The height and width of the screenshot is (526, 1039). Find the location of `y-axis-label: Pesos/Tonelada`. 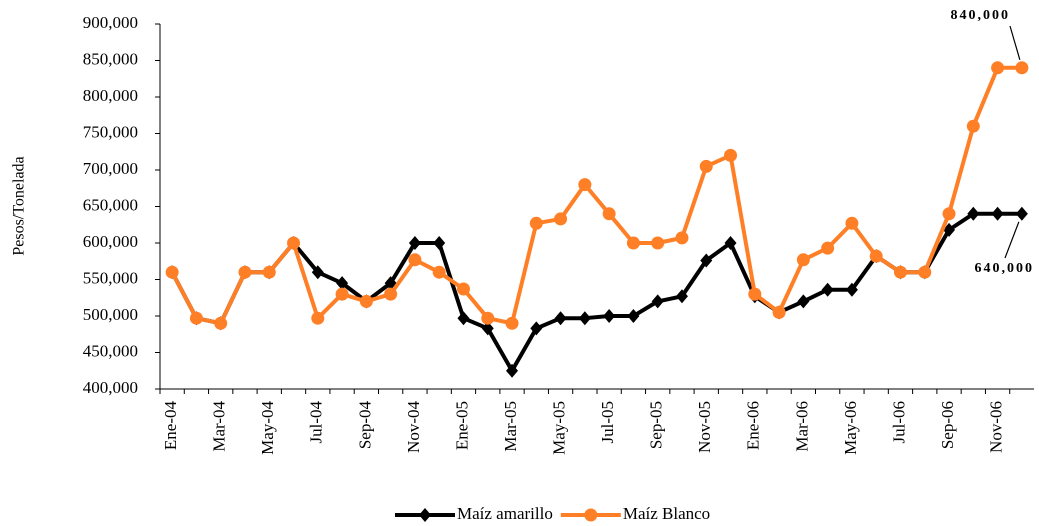

y-axis-label: Pesos/Tonelada is located at coordinates (19, 205).